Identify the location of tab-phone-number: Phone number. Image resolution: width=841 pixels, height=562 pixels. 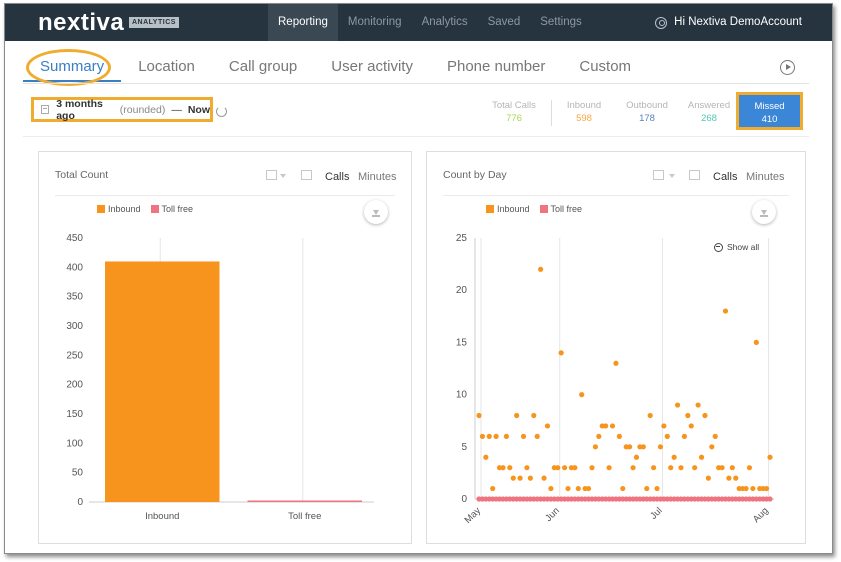
(496, 66).